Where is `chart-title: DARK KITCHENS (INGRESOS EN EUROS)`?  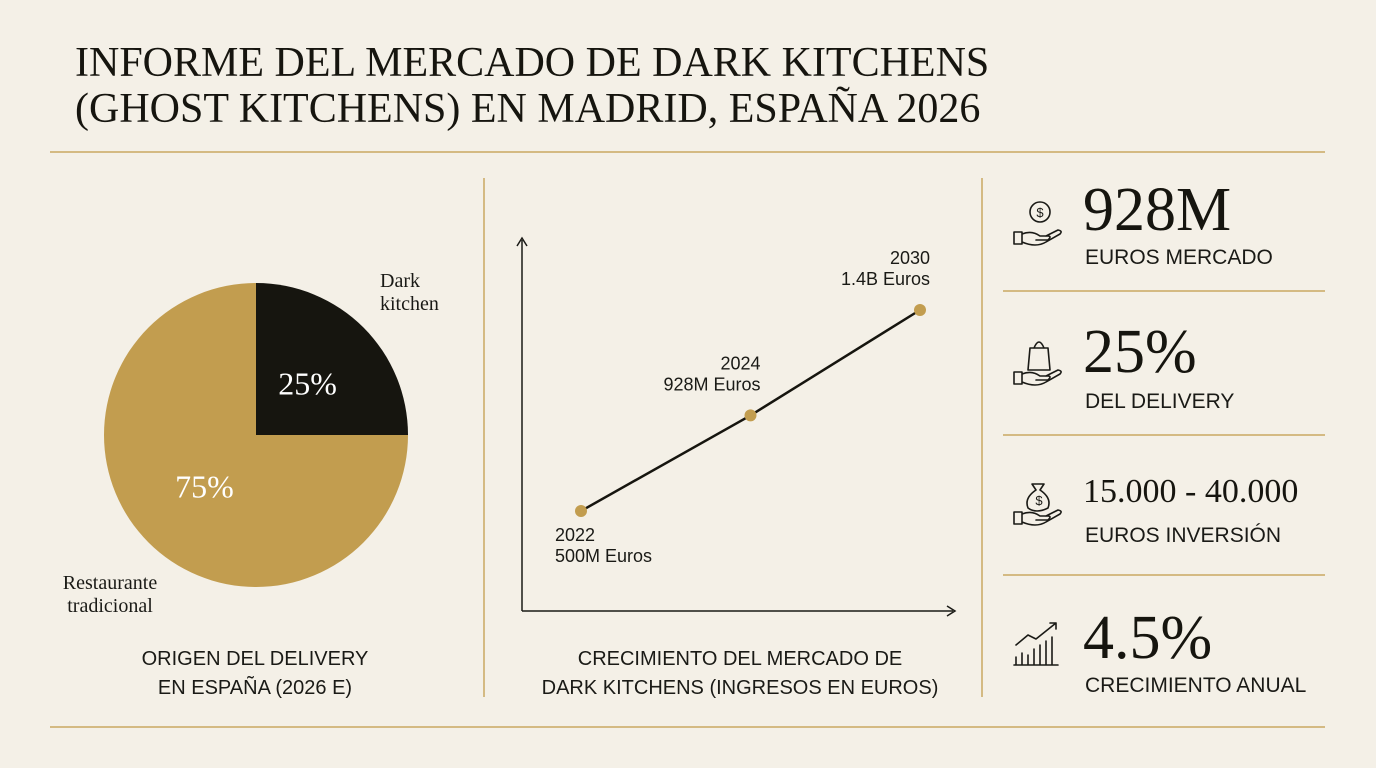
chart-title: DARK KITCHENS (INGRESOS EN EUROS) is located at coordinates (740, 688).